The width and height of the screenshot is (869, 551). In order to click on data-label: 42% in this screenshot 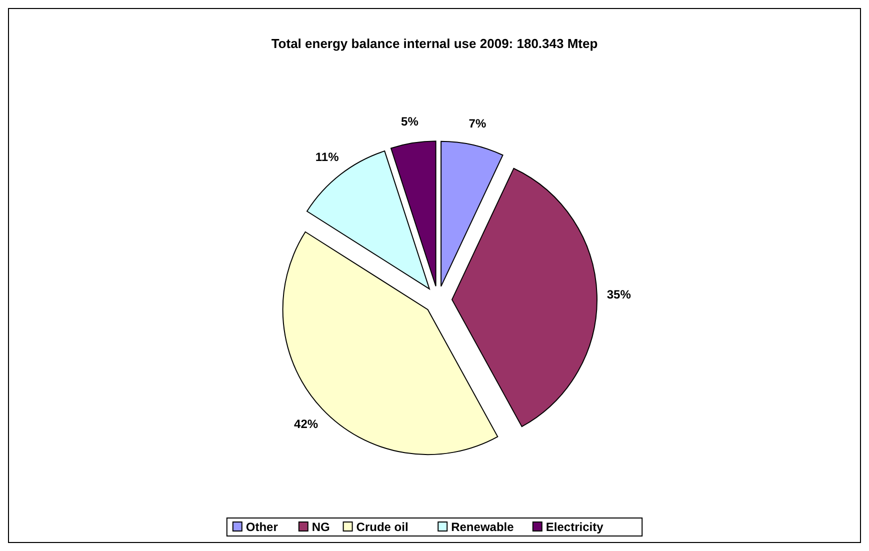, I will do `click(306, 424)`.